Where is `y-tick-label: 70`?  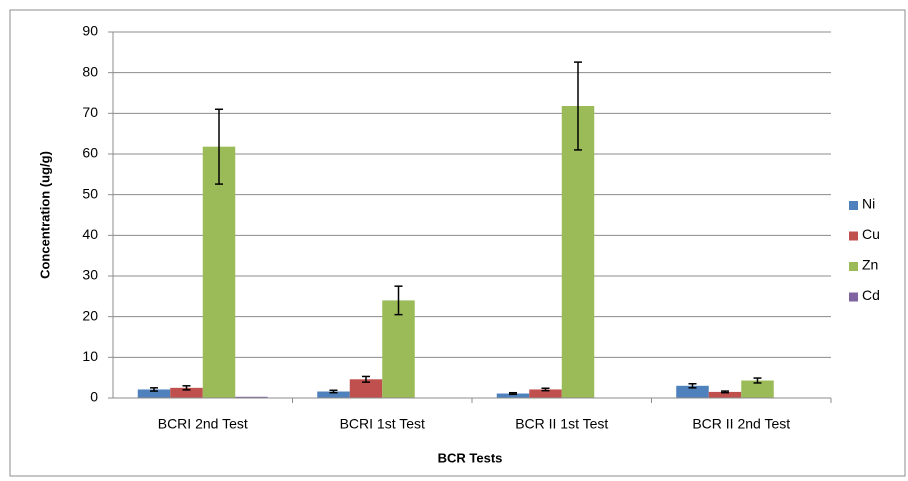 y-tick-label: 70 is located at coordinates (90, 112).